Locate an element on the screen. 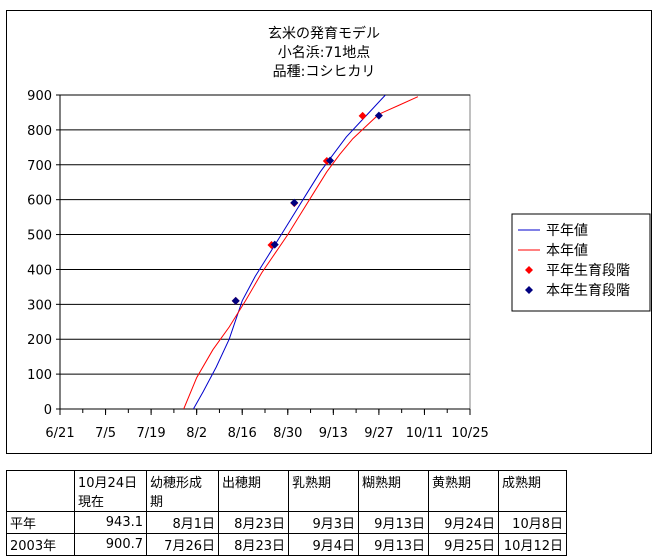 This screenshot has width=660, height=556. chart-title-line: 玄米の発育モデル is located at coordinates (324, 33).